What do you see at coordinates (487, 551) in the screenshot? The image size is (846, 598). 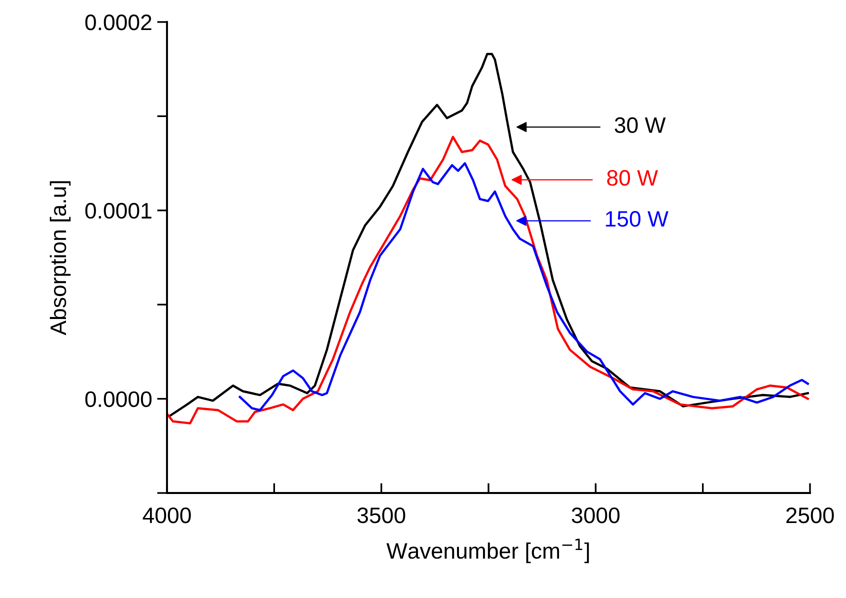 I see `x-axis-title: Wavenumber [cm$^{−1}$]` at bounding box center [487, 551].